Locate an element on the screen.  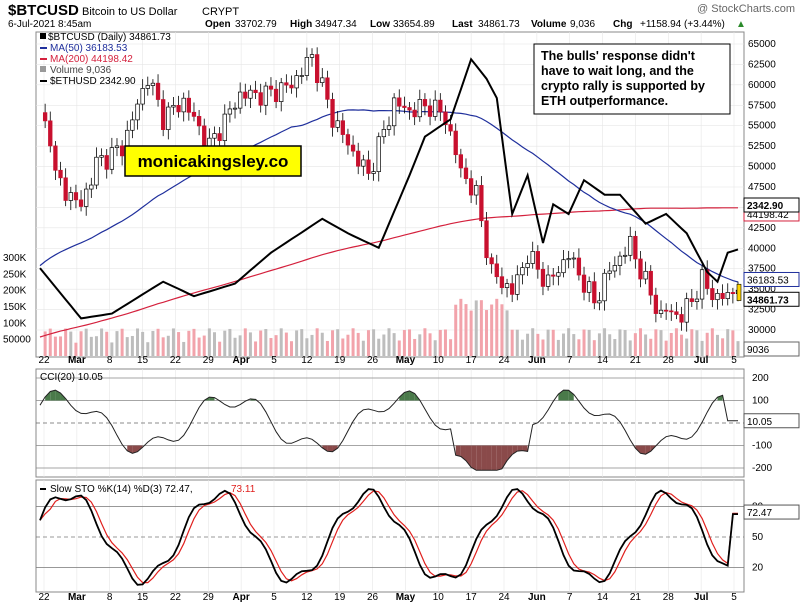
x-tick-label: 22 is located at coordinates (44, 597).